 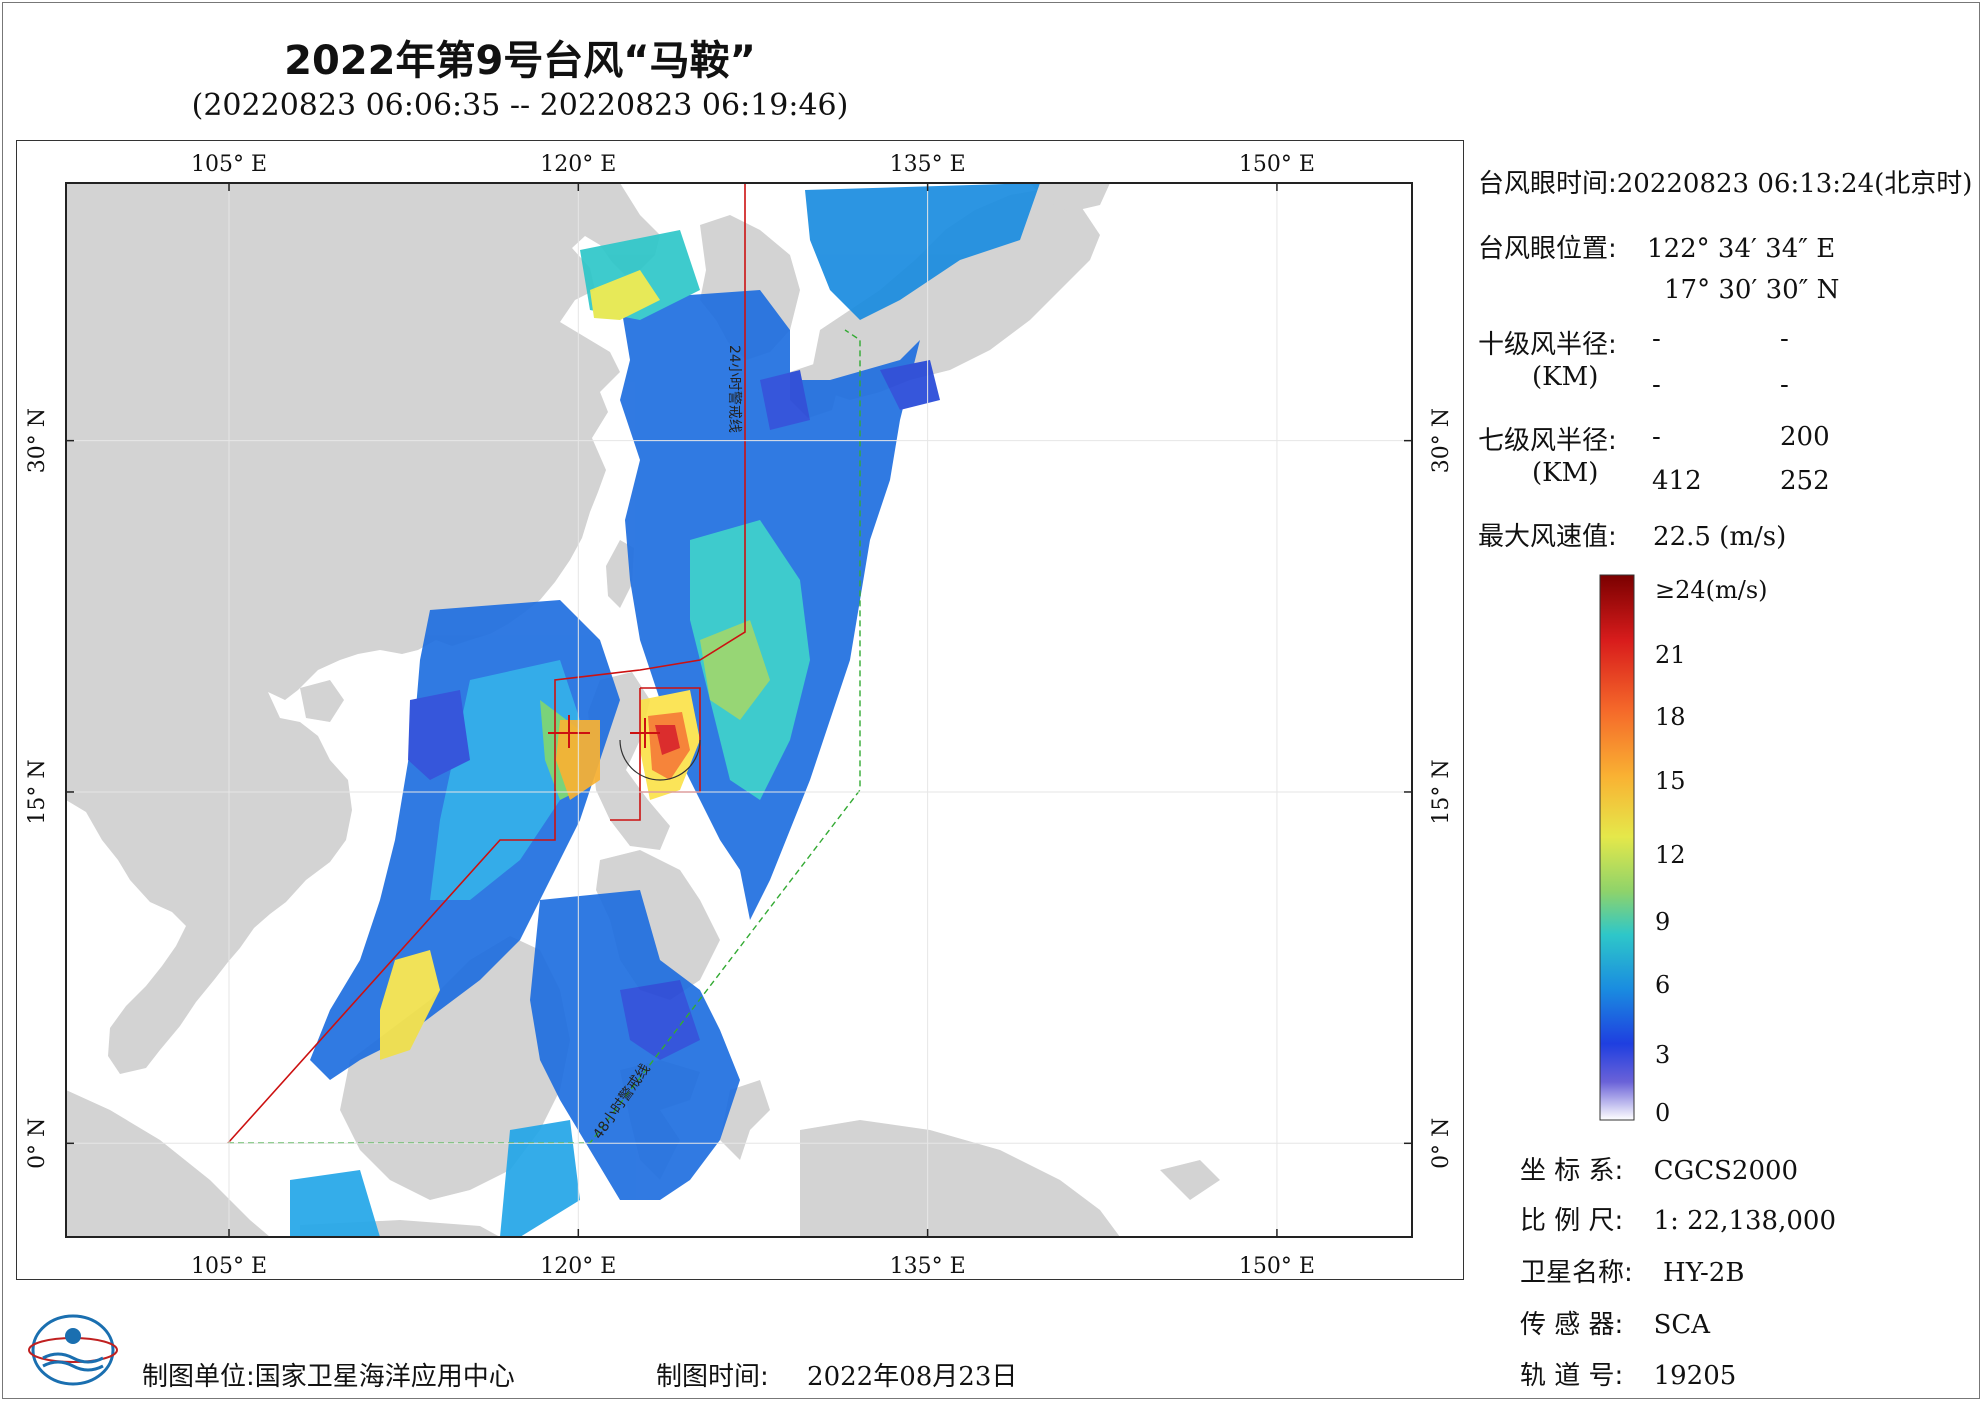 What do you see at coordinates (578, 1266) in the screenshot?
I see `lon-tick-label-bottom: 120° E` at bounding box center [578, 1266].